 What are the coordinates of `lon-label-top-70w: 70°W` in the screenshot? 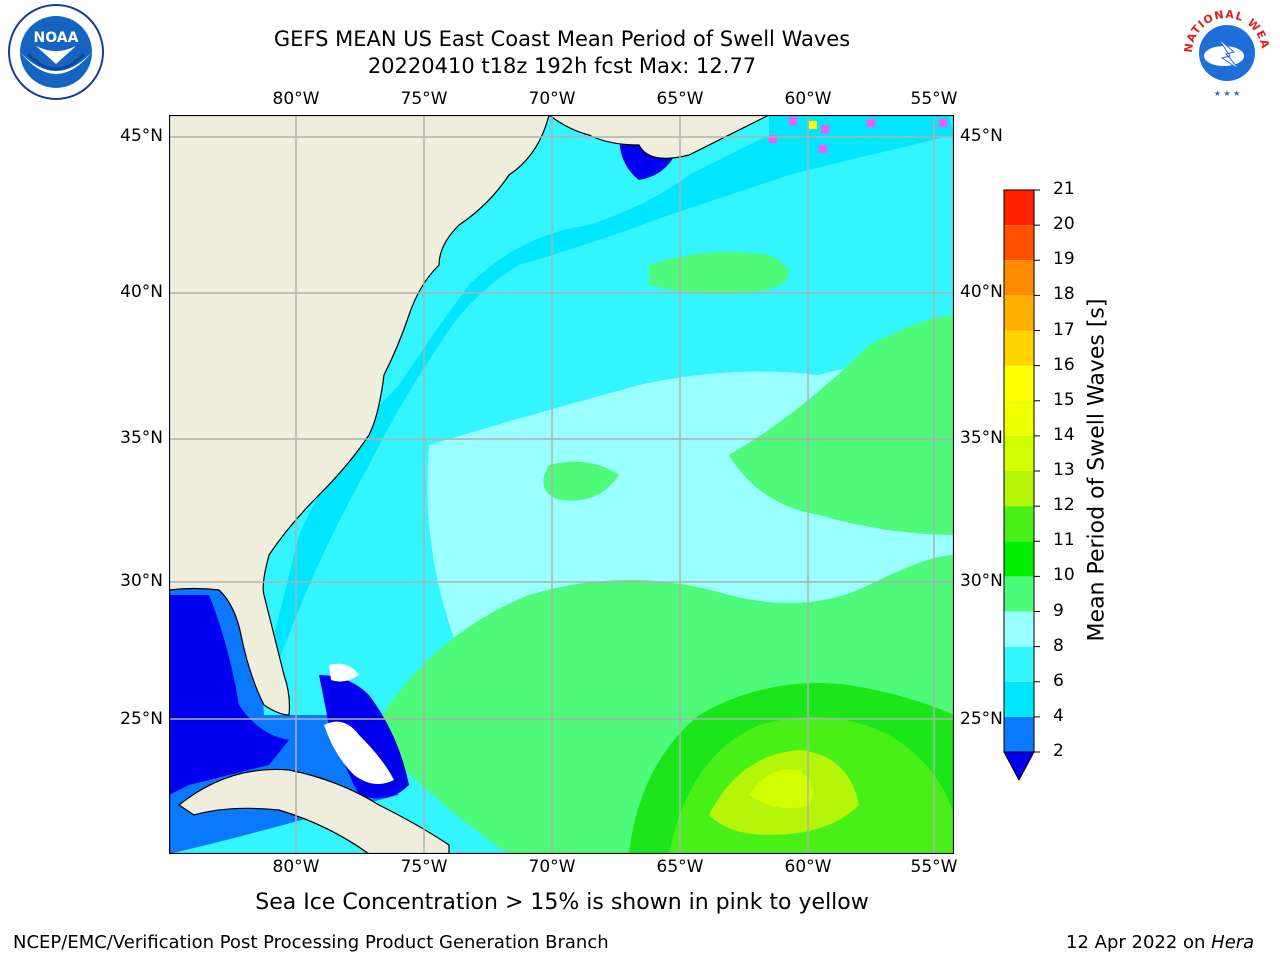 It's located at (552, 99).